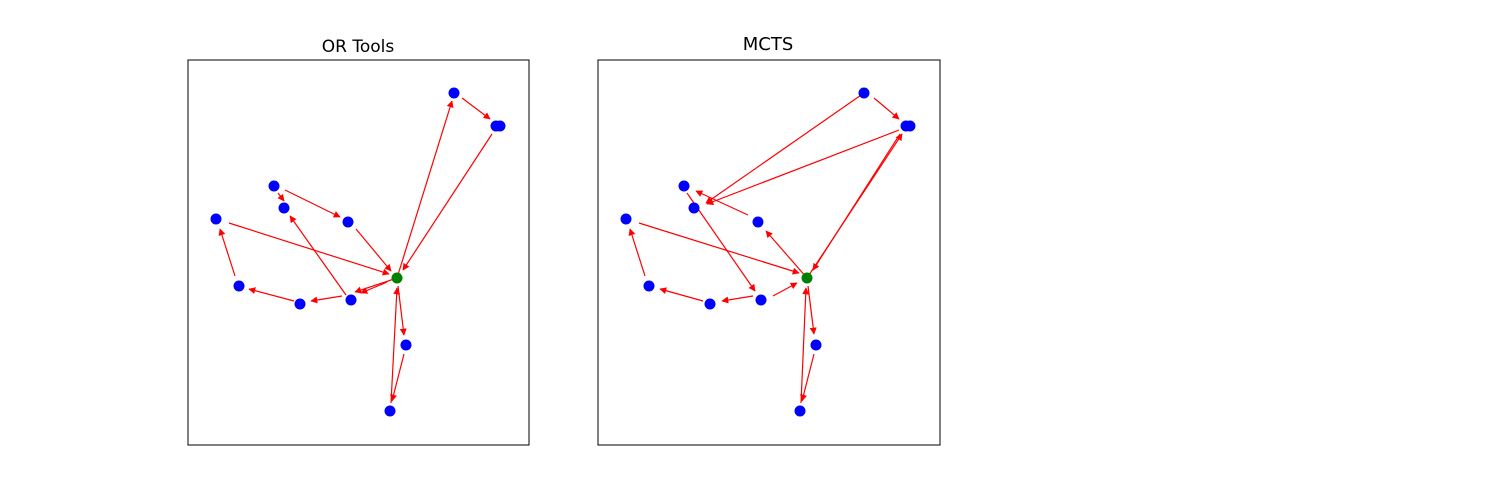 The height and width of the screenshot is (500, 1500). What do you see at coordinates (768, 44) in the screenshot?
I see `panel-title: MCTS` at bounding box center [768, 44].